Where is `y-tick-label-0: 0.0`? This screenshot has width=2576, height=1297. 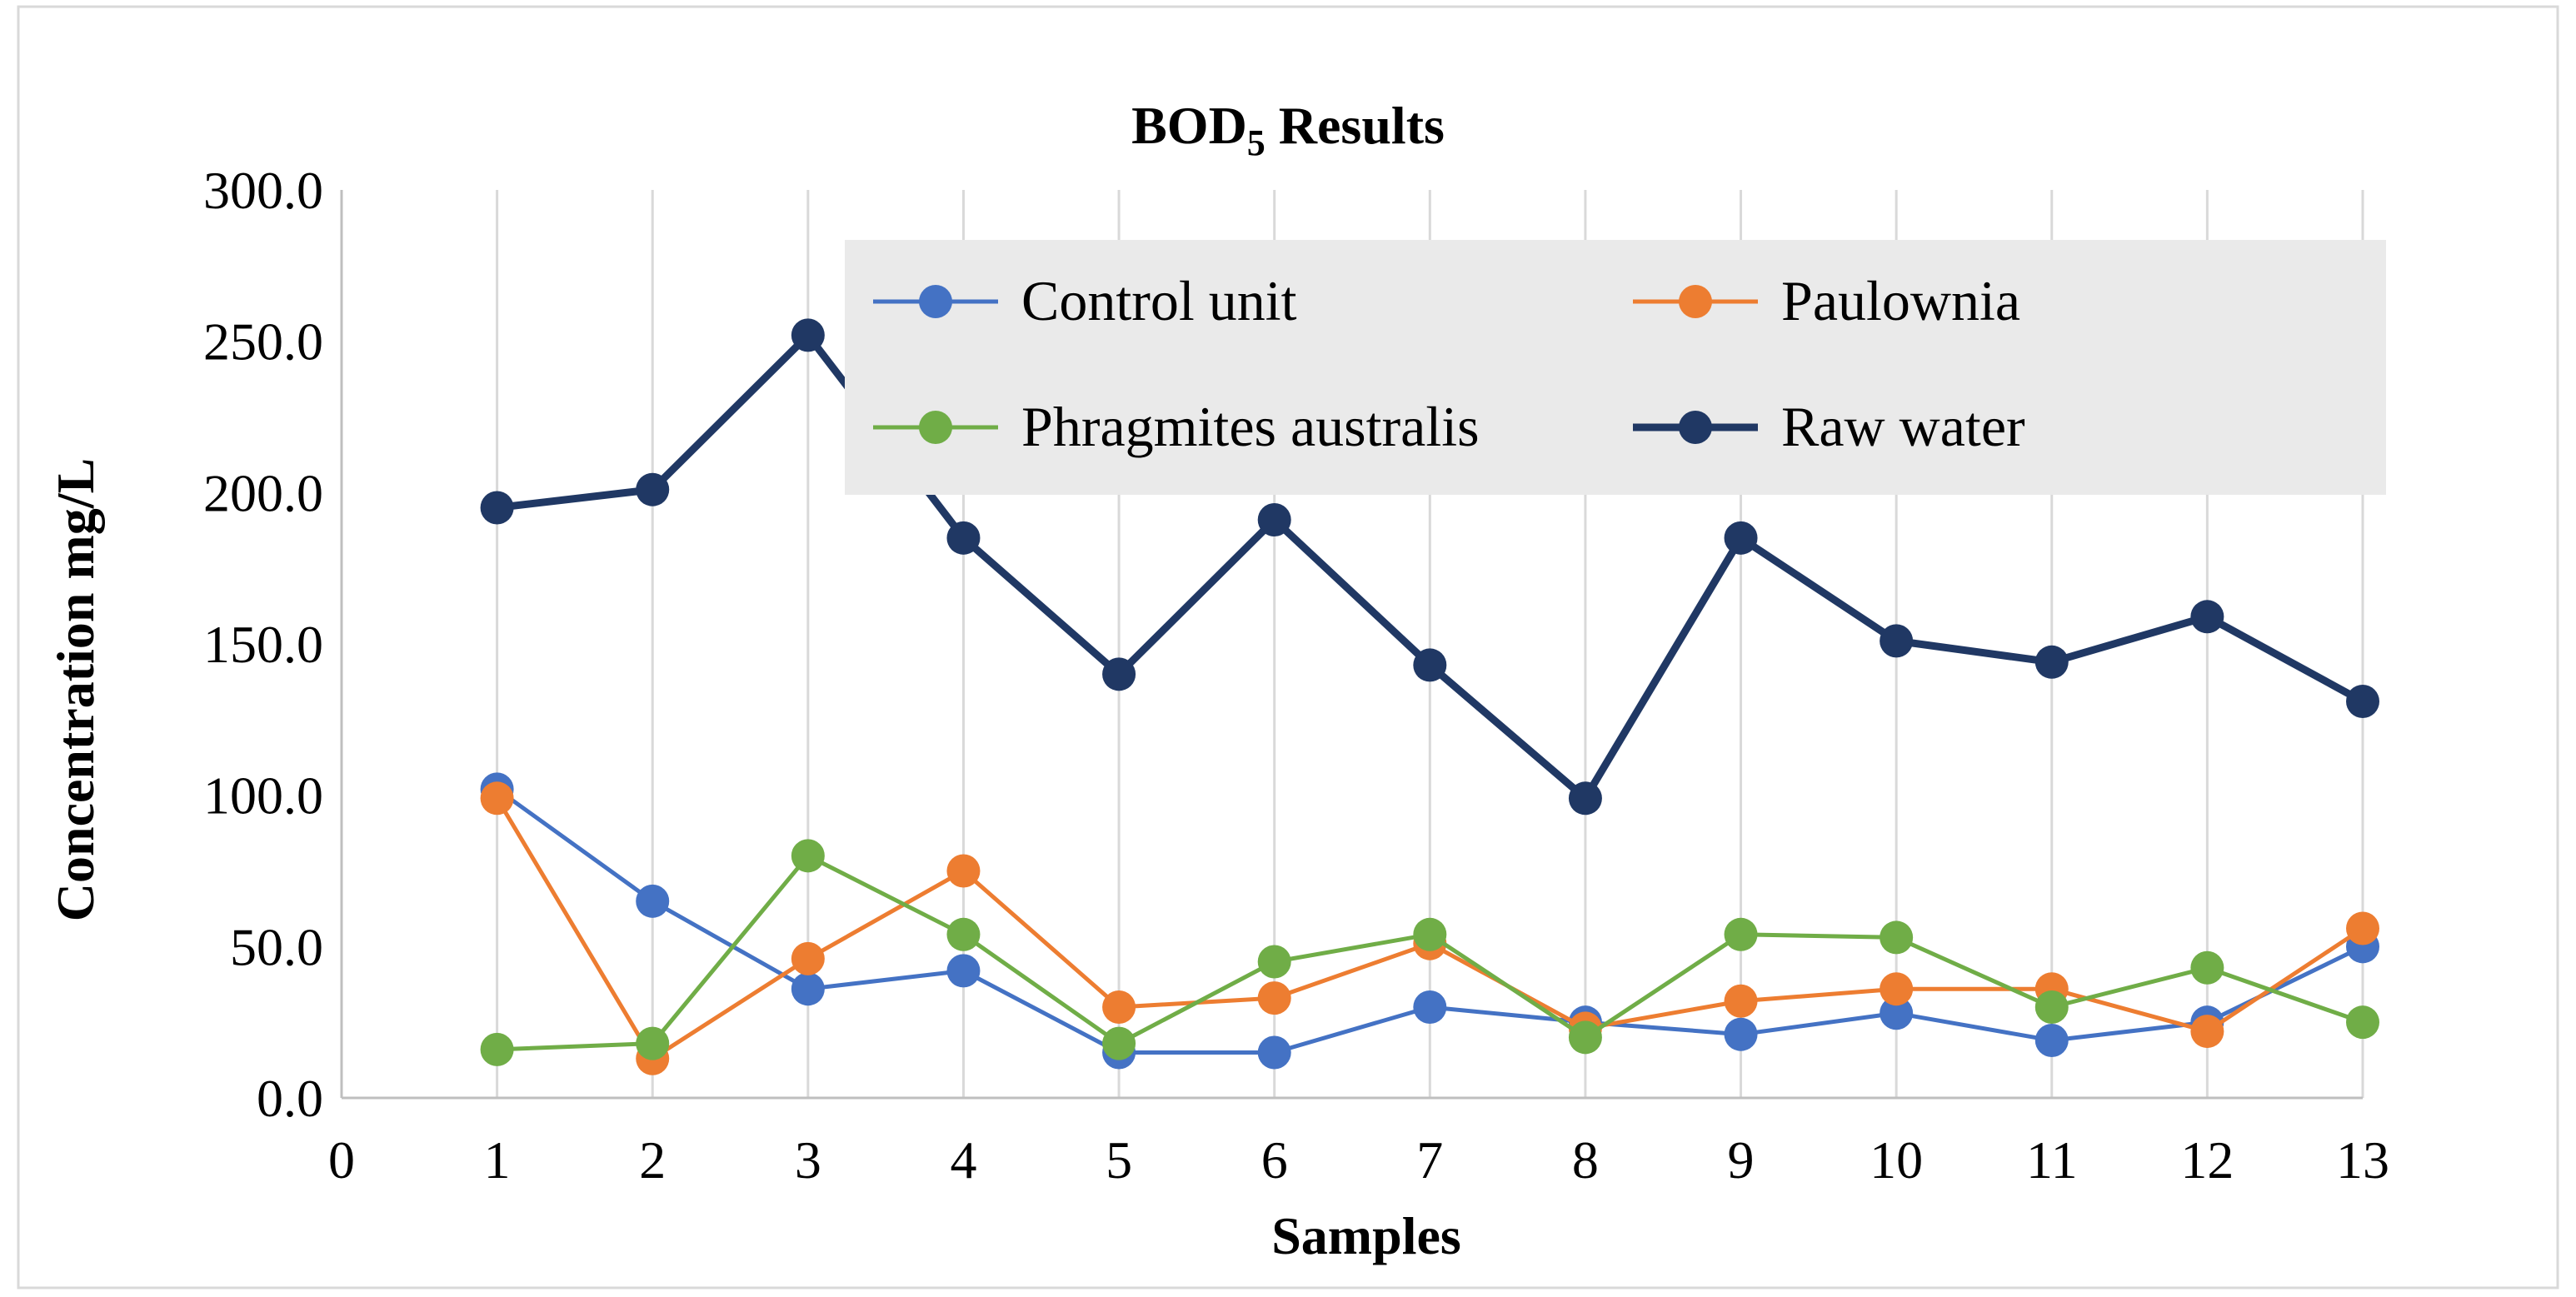 y-tick-label-0: 0.0 is located at coordinates (290, 1098).